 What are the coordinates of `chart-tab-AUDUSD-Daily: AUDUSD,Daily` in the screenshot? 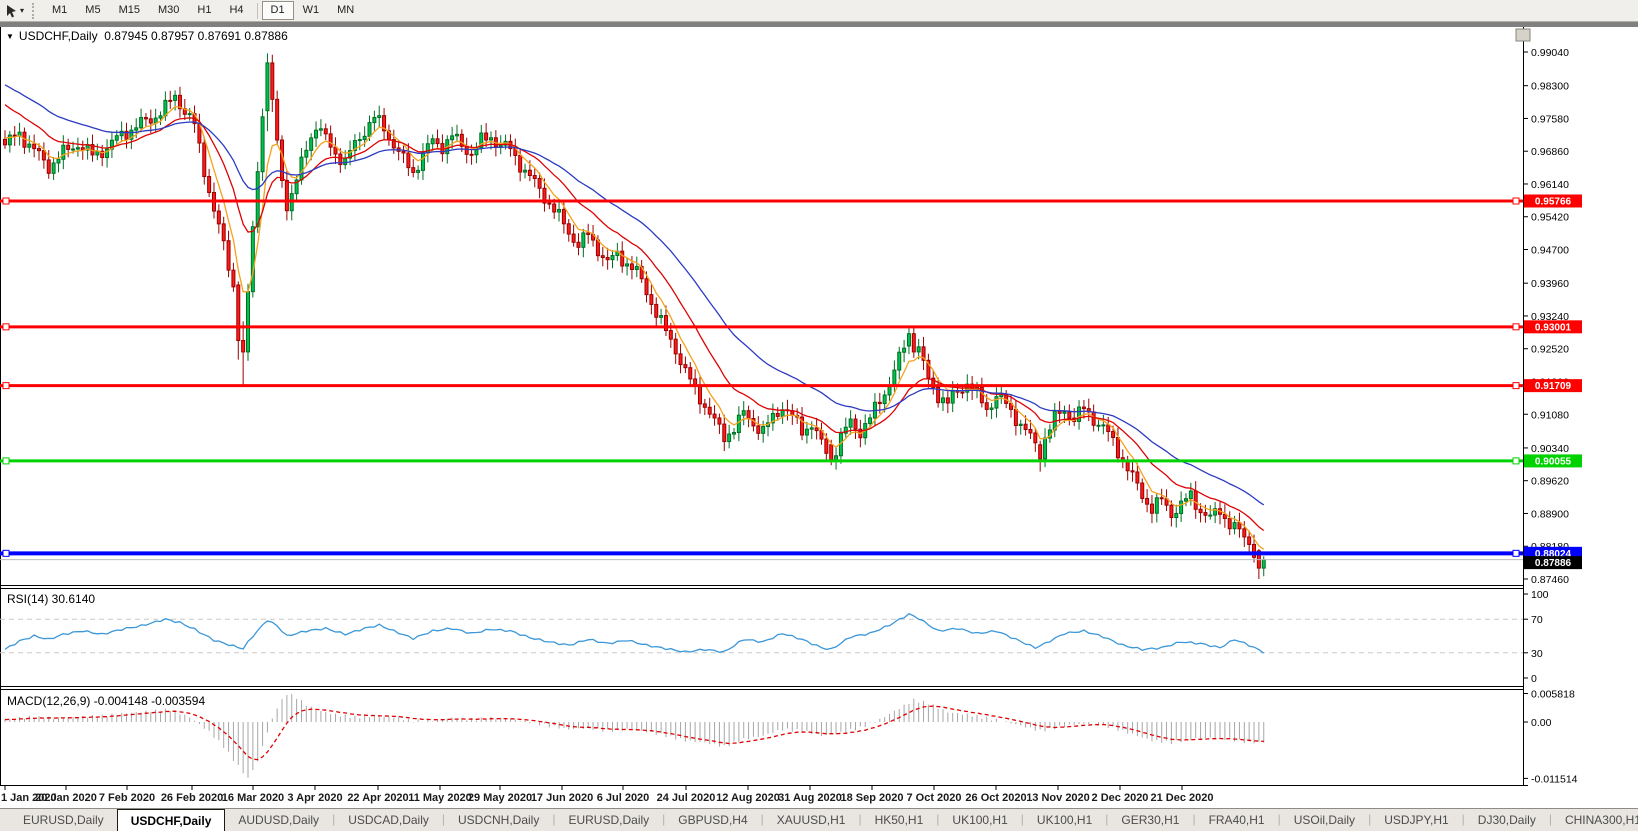 It's located at (279, 820).